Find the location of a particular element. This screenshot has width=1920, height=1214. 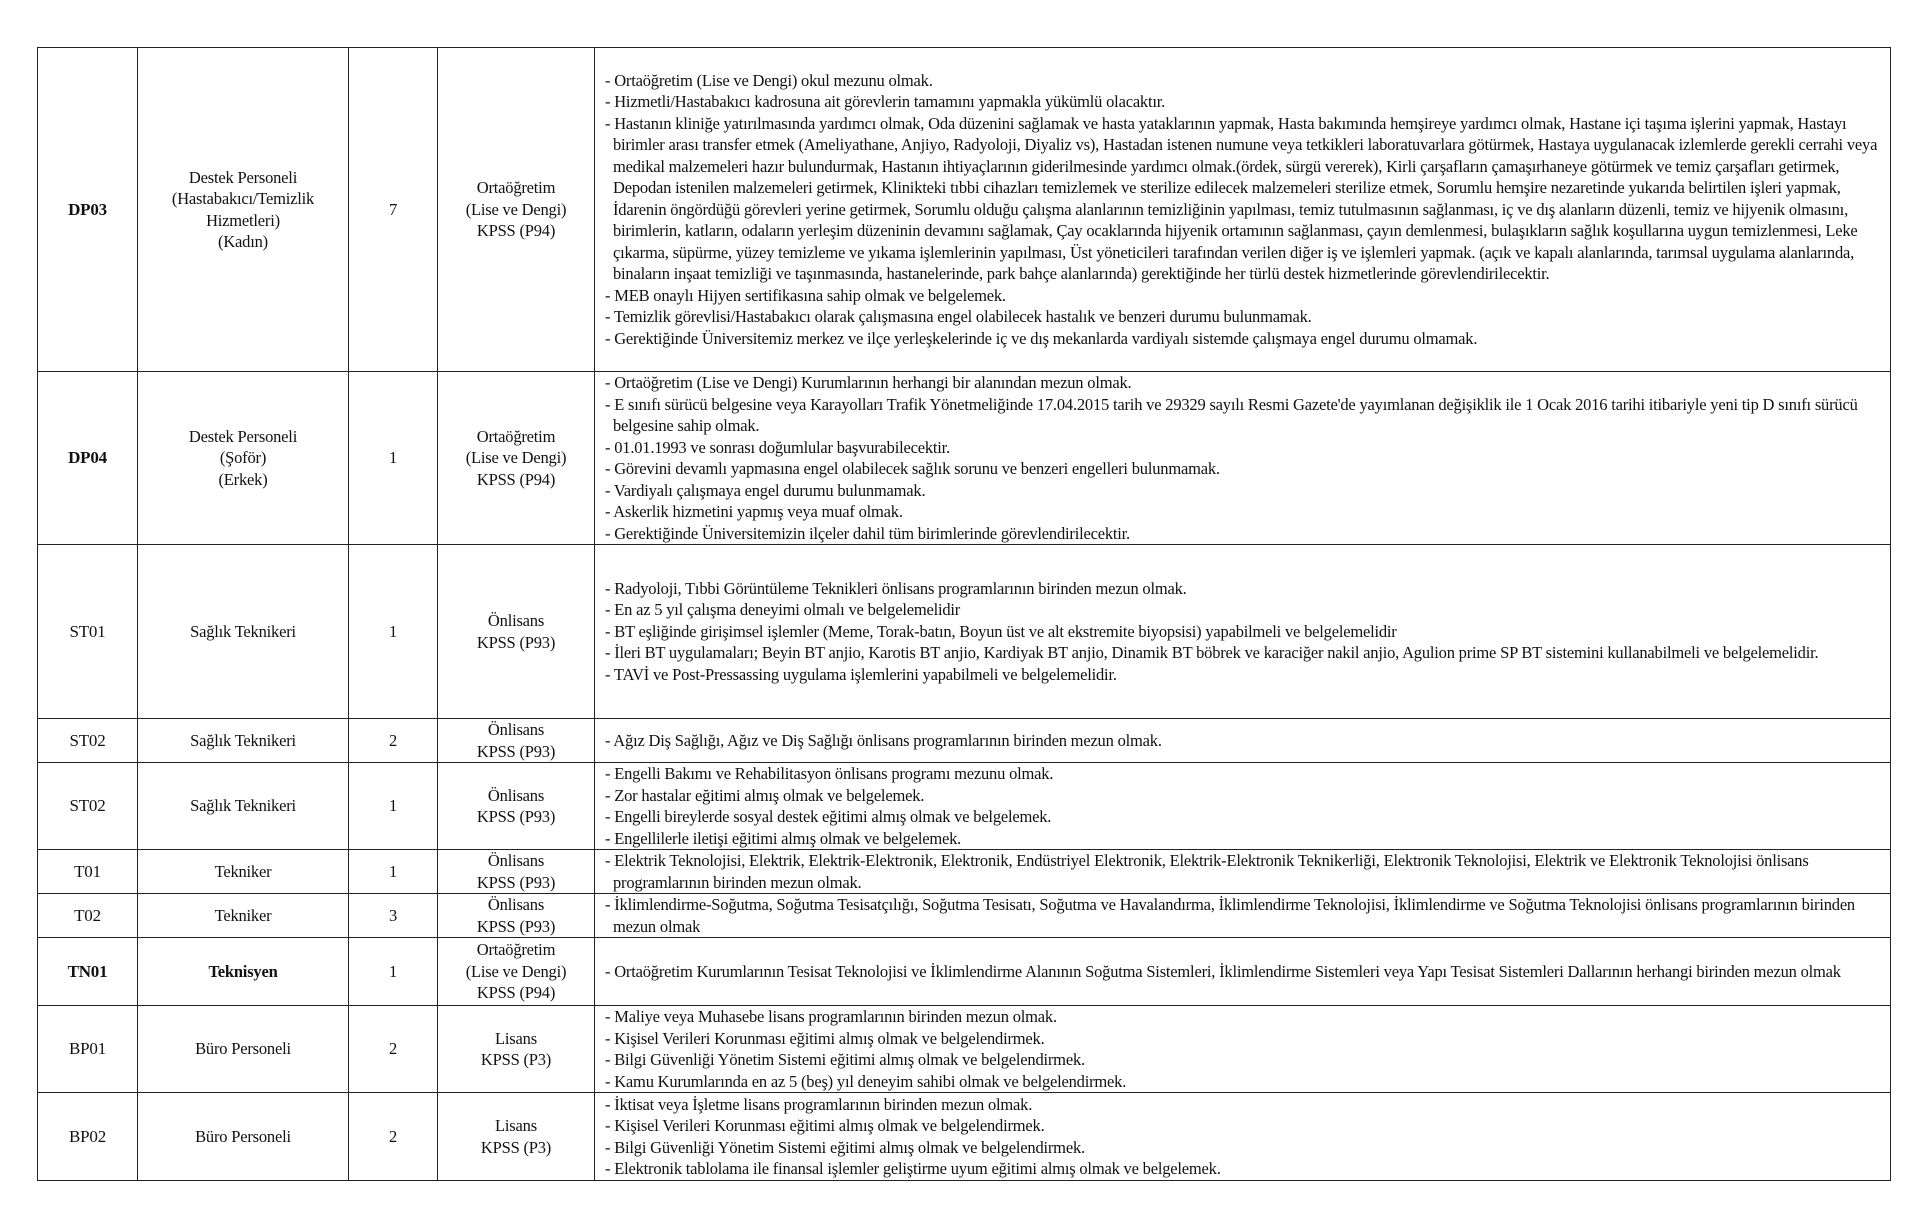

title-line: (Kadın) is located at coordinates (243, 241).